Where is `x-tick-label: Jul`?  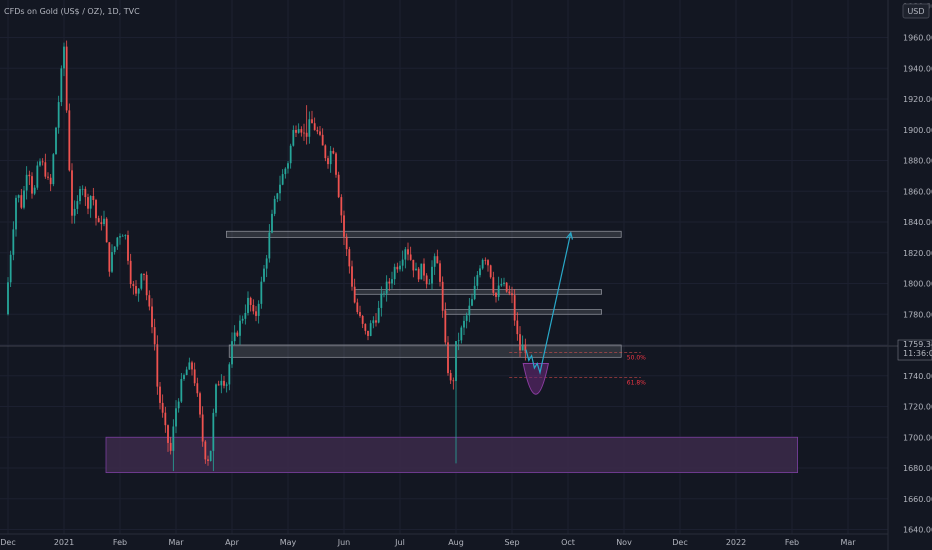
x-tick-label: Jul is located at coordinates (399, 542).